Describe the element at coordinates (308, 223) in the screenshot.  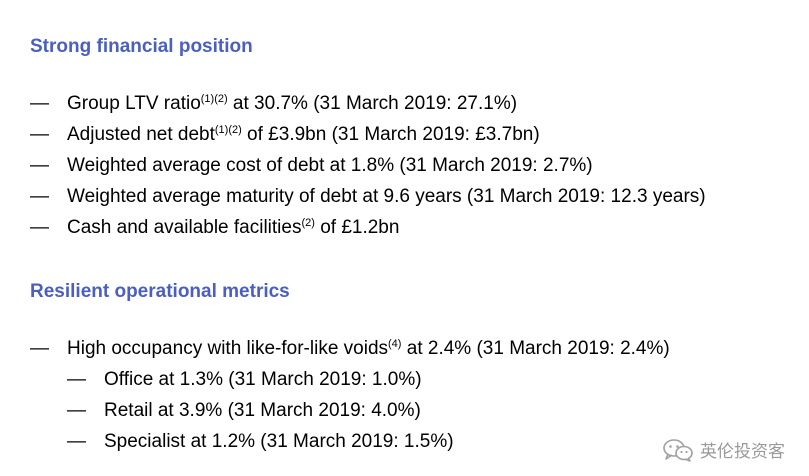
I see `footnote-ref: (2)` at that location.